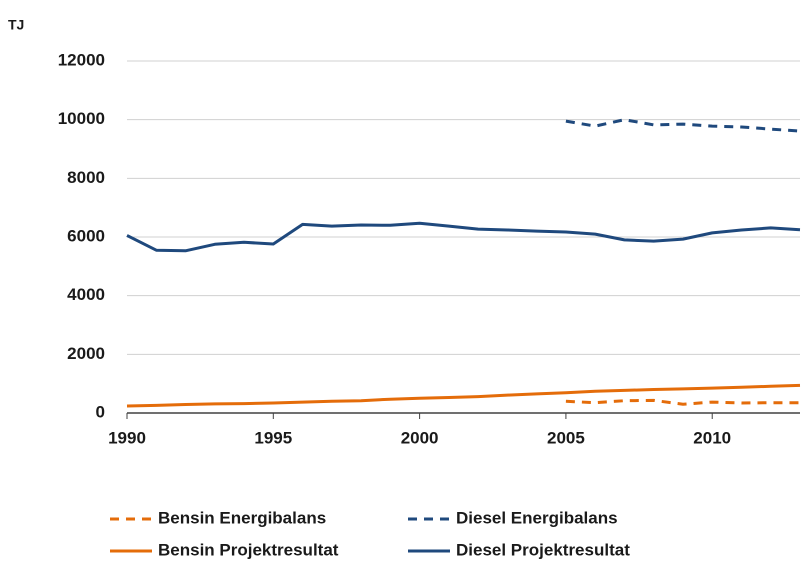 This screenshot has width=801, height=564. I want to click on x-tick-label: 1995, so click(273, 437).